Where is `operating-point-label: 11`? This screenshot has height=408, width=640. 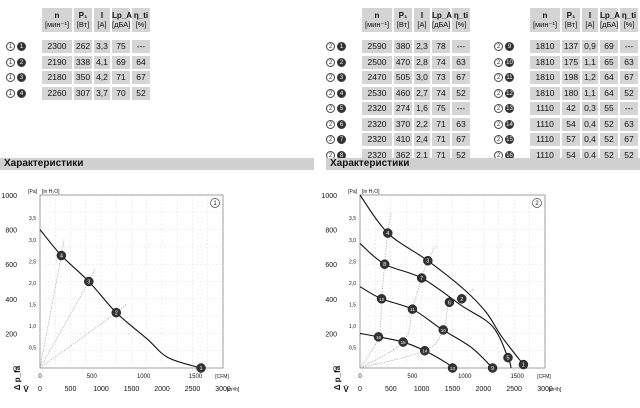 operating-point-label: 11 is located at coordinates (412, 309).